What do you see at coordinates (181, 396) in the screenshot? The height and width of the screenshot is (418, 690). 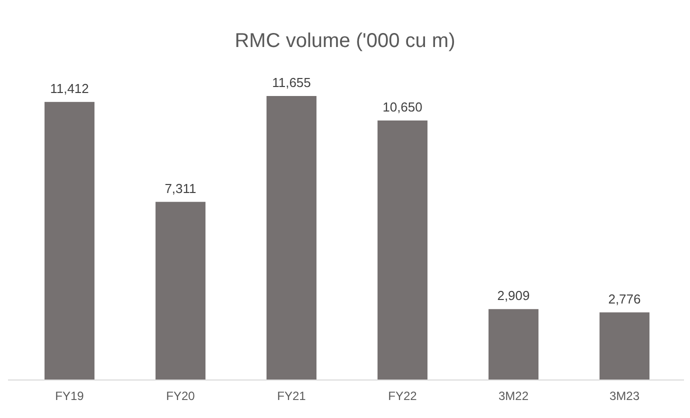 I see `x-tick-label: FY20` at bounding box center [181, 396].